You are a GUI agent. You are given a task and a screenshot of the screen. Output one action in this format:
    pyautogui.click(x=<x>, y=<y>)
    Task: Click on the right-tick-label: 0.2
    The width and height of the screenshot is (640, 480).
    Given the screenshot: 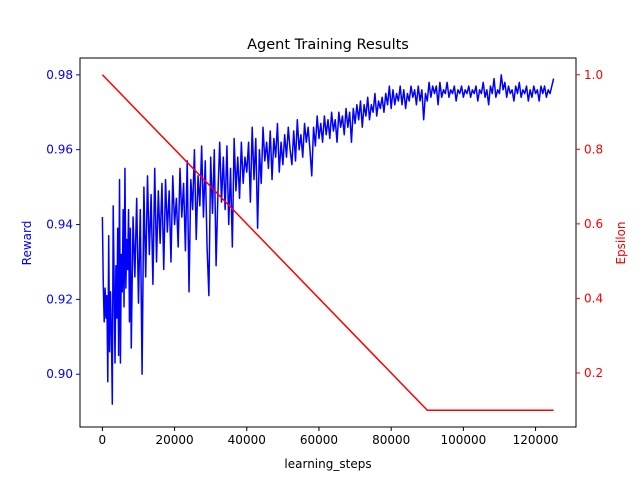 What is the action you would take?
    pyautogui.click(x=593, y=373)
    